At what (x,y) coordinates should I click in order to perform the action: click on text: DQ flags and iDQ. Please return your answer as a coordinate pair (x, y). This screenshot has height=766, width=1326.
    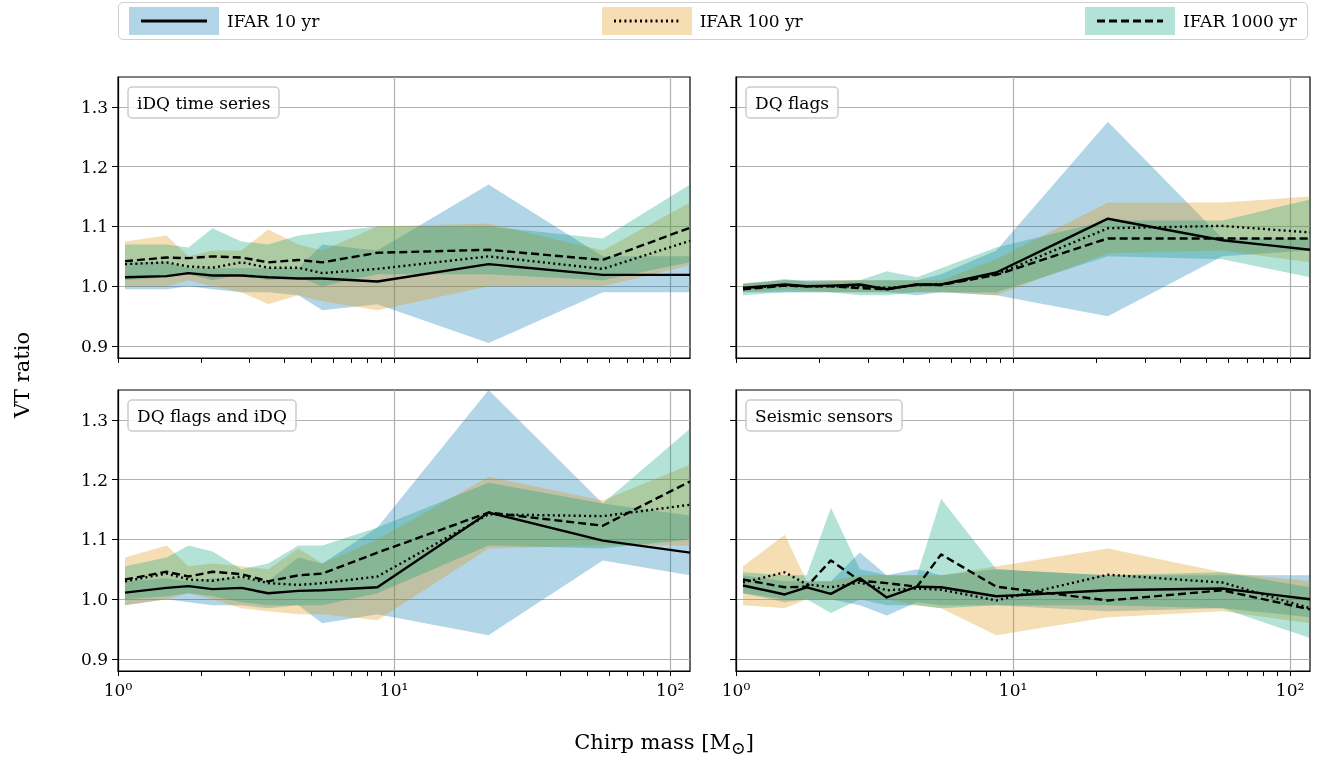
    Looking at the image, I should click on (212, 415).